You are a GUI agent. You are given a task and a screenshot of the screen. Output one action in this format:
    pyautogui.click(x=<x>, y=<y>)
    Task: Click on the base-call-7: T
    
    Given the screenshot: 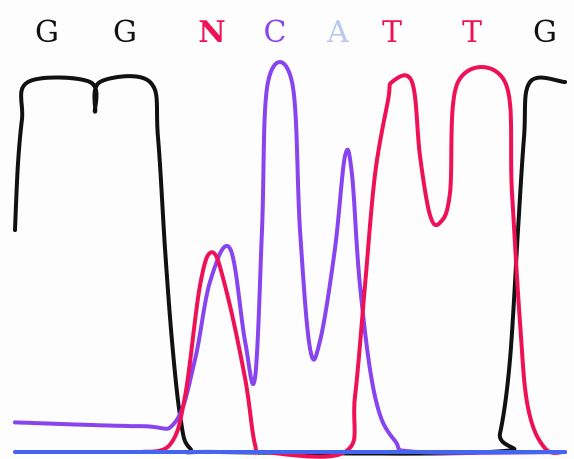 What is the action you would take?
    pyautogui.click(x=472, y=32)
    